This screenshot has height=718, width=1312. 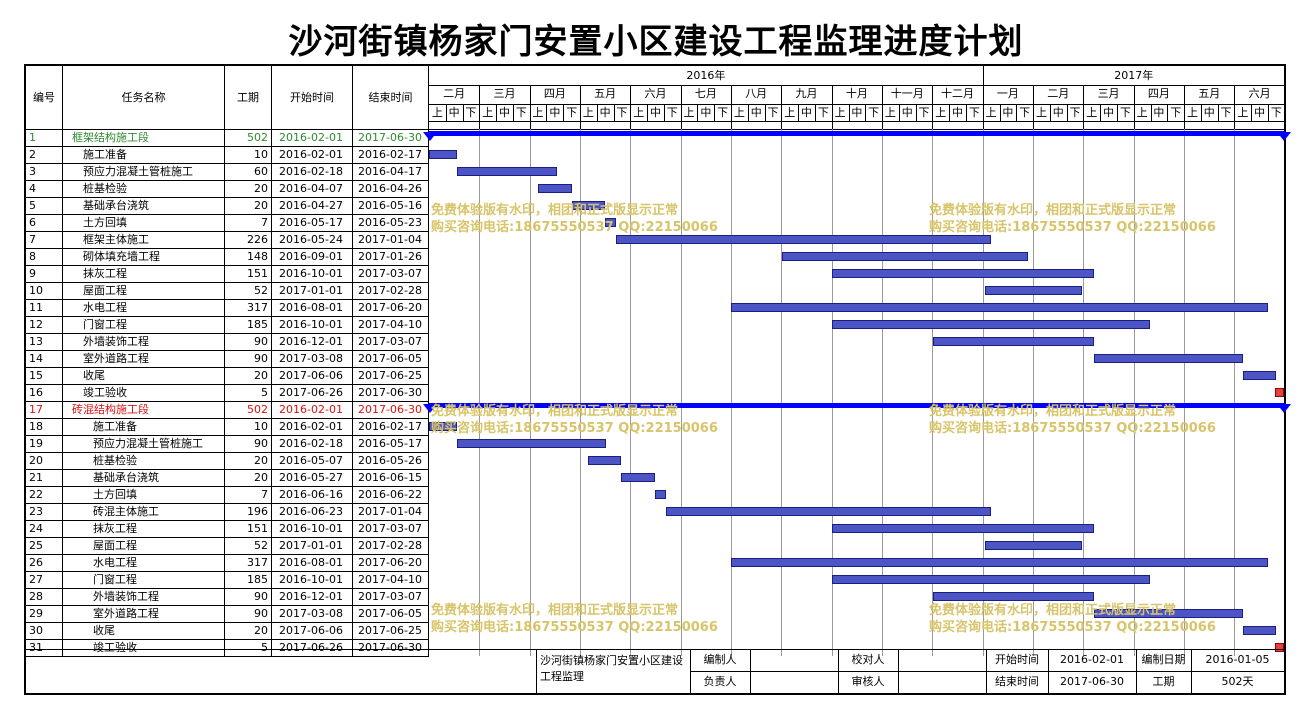 I want to click on table-row: 30 收尾 20 2017-06-06 2017-06-25, so click(x=227, y=630).